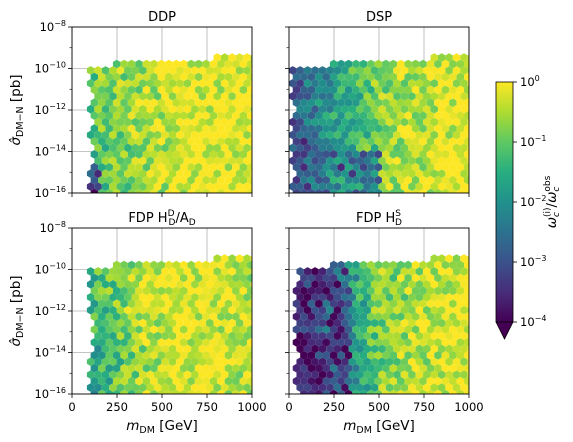 This screenshot has width=573, height=442. I want to click on panel-title: DSP, so click(379, 17).